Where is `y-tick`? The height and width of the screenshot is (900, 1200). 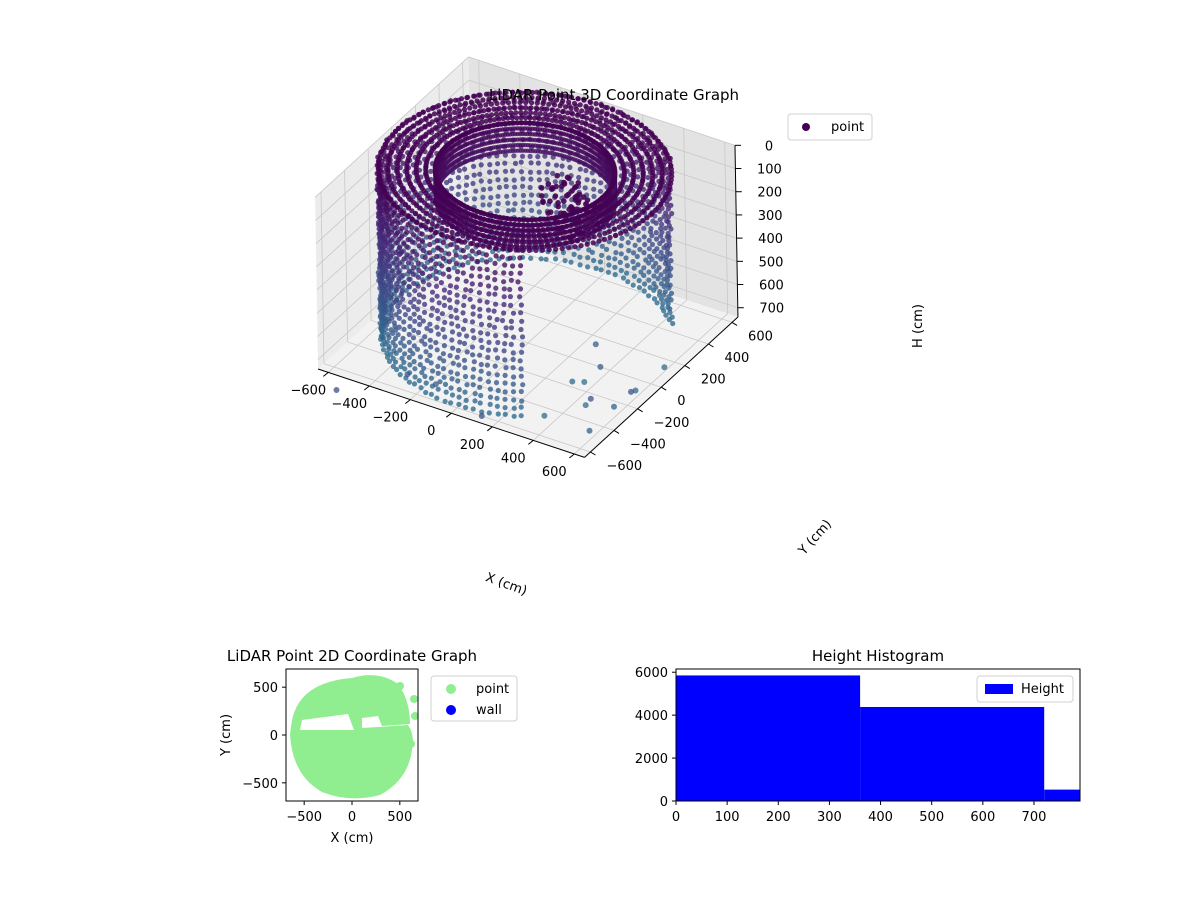 y-tick is located at coordinates (687, 367).